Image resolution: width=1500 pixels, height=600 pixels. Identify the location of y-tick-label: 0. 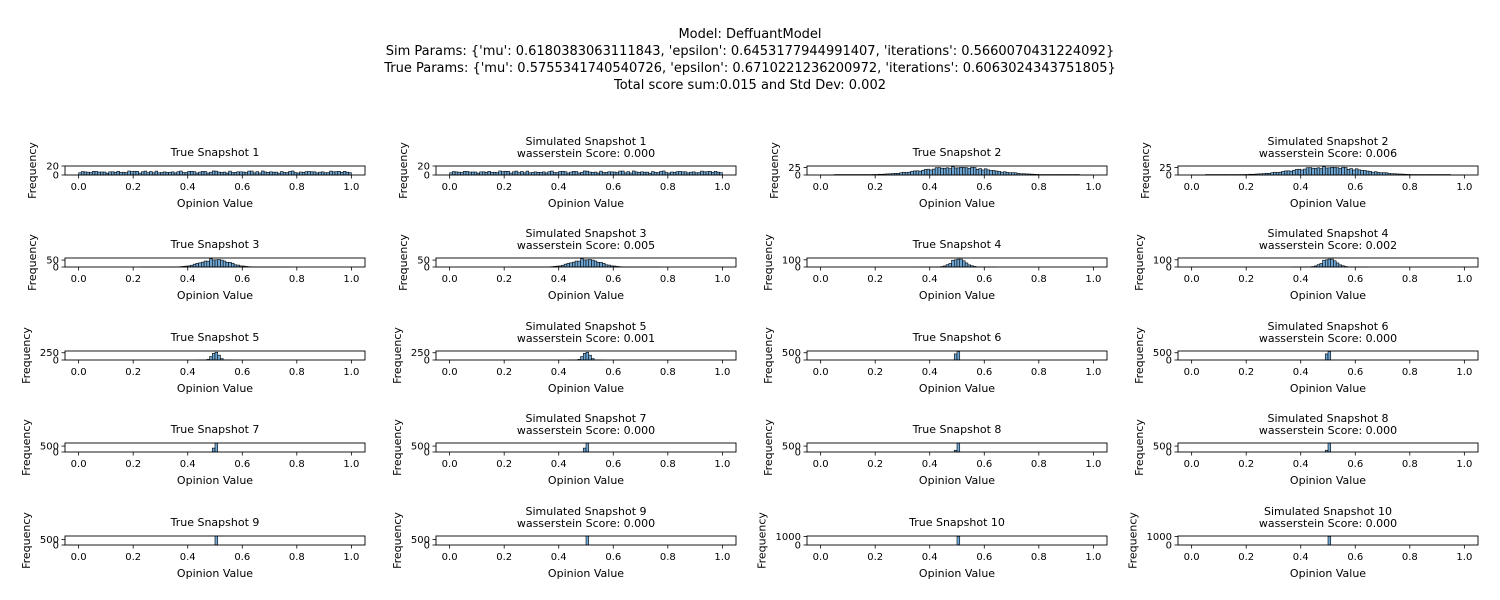
(798, 453).